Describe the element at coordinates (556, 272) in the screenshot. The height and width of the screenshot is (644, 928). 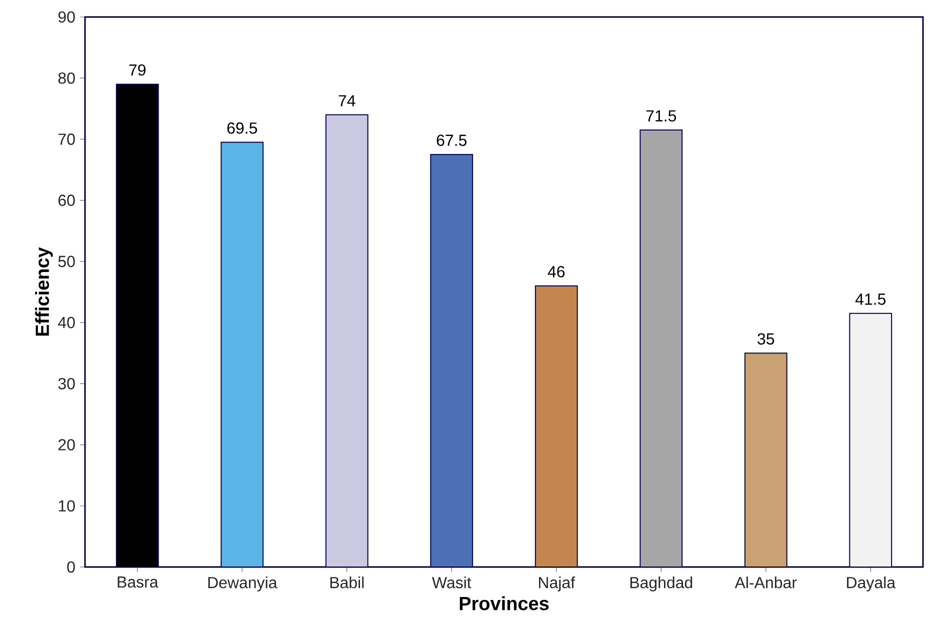
I see `data-label: 46` at that location.